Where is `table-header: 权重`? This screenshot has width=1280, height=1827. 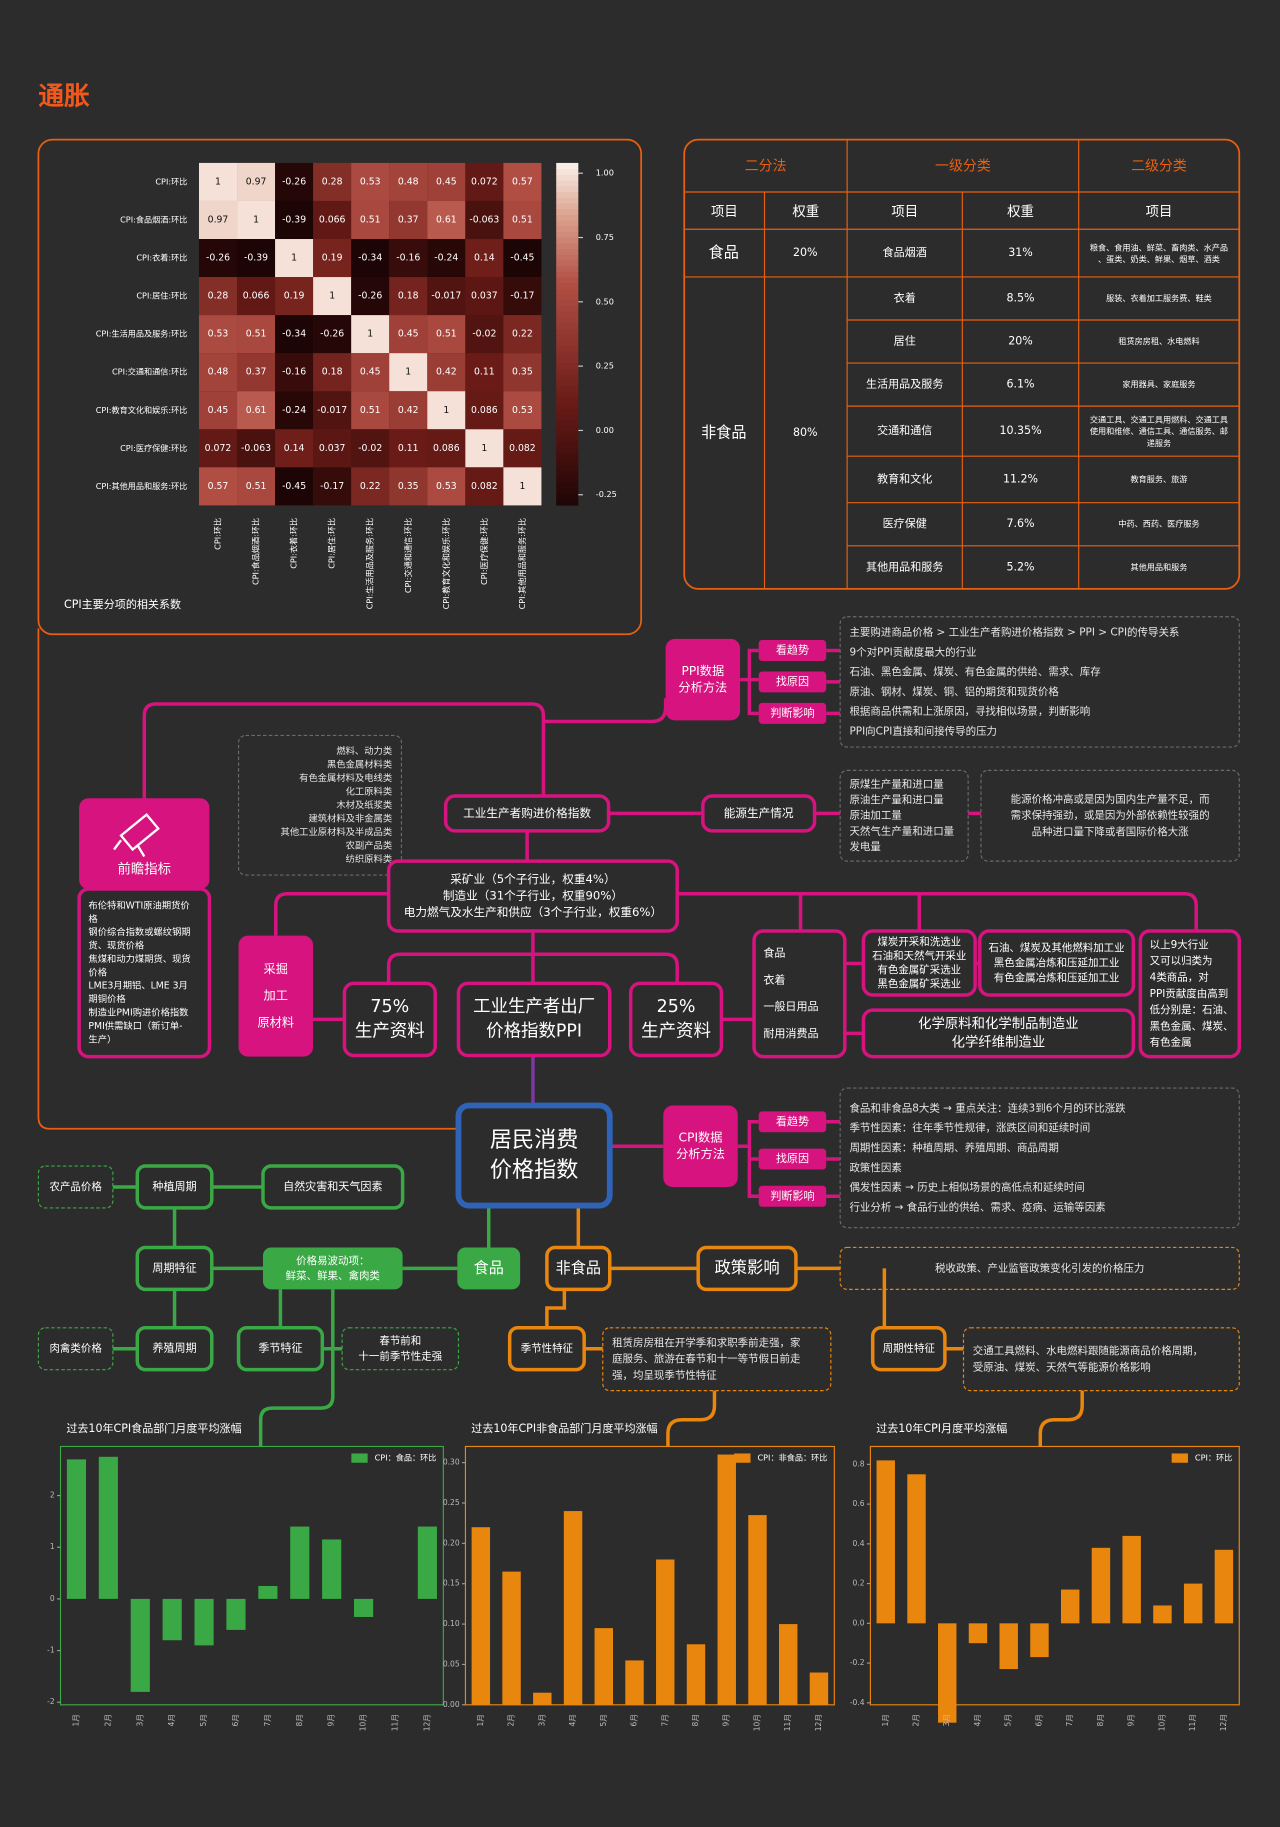
table-header: 权重 is located at coordinates (805, 211).